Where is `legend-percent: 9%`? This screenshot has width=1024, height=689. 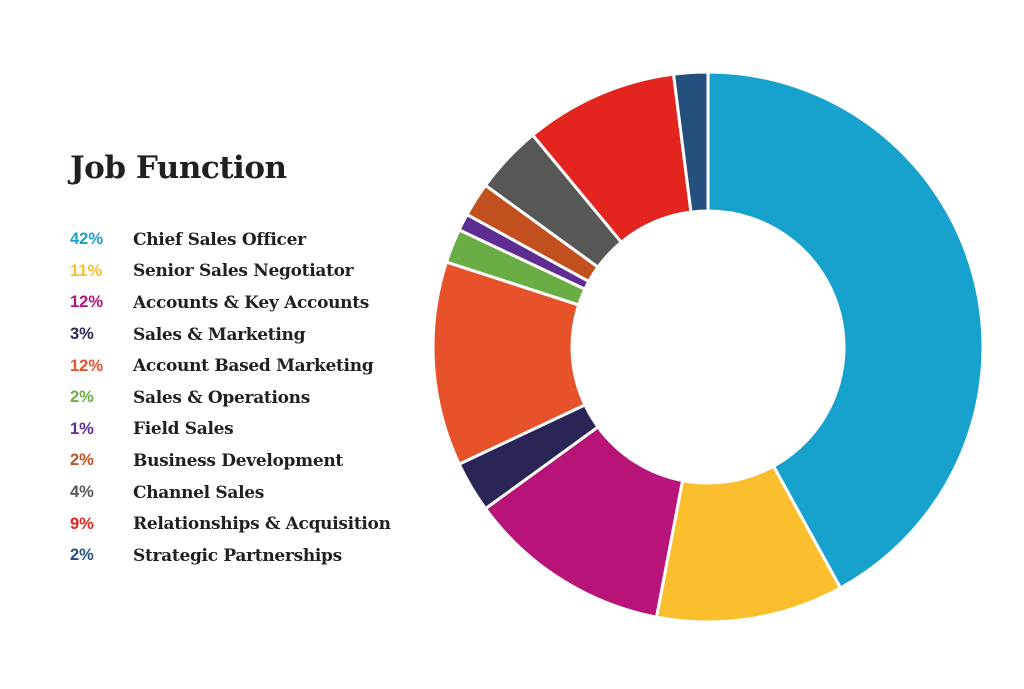
legend-percent: 9% is located at coordinates (82, 523).